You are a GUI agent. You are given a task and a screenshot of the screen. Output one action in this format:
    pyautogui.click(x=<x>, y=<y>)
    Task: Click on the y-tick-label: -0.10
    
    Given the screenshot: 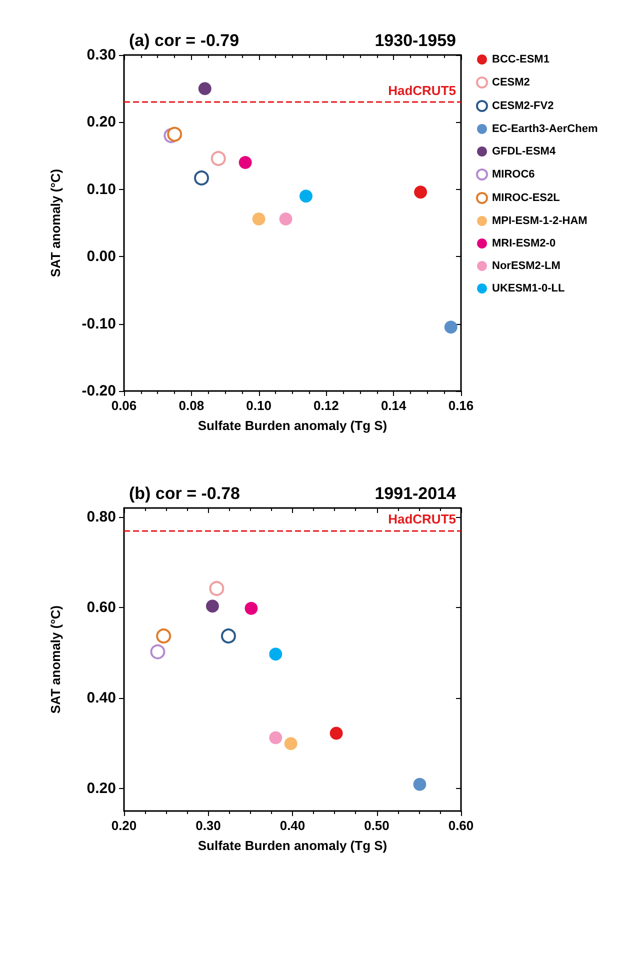 What is the action you would take?
    pyautogui.click(x=99, y=323)
    